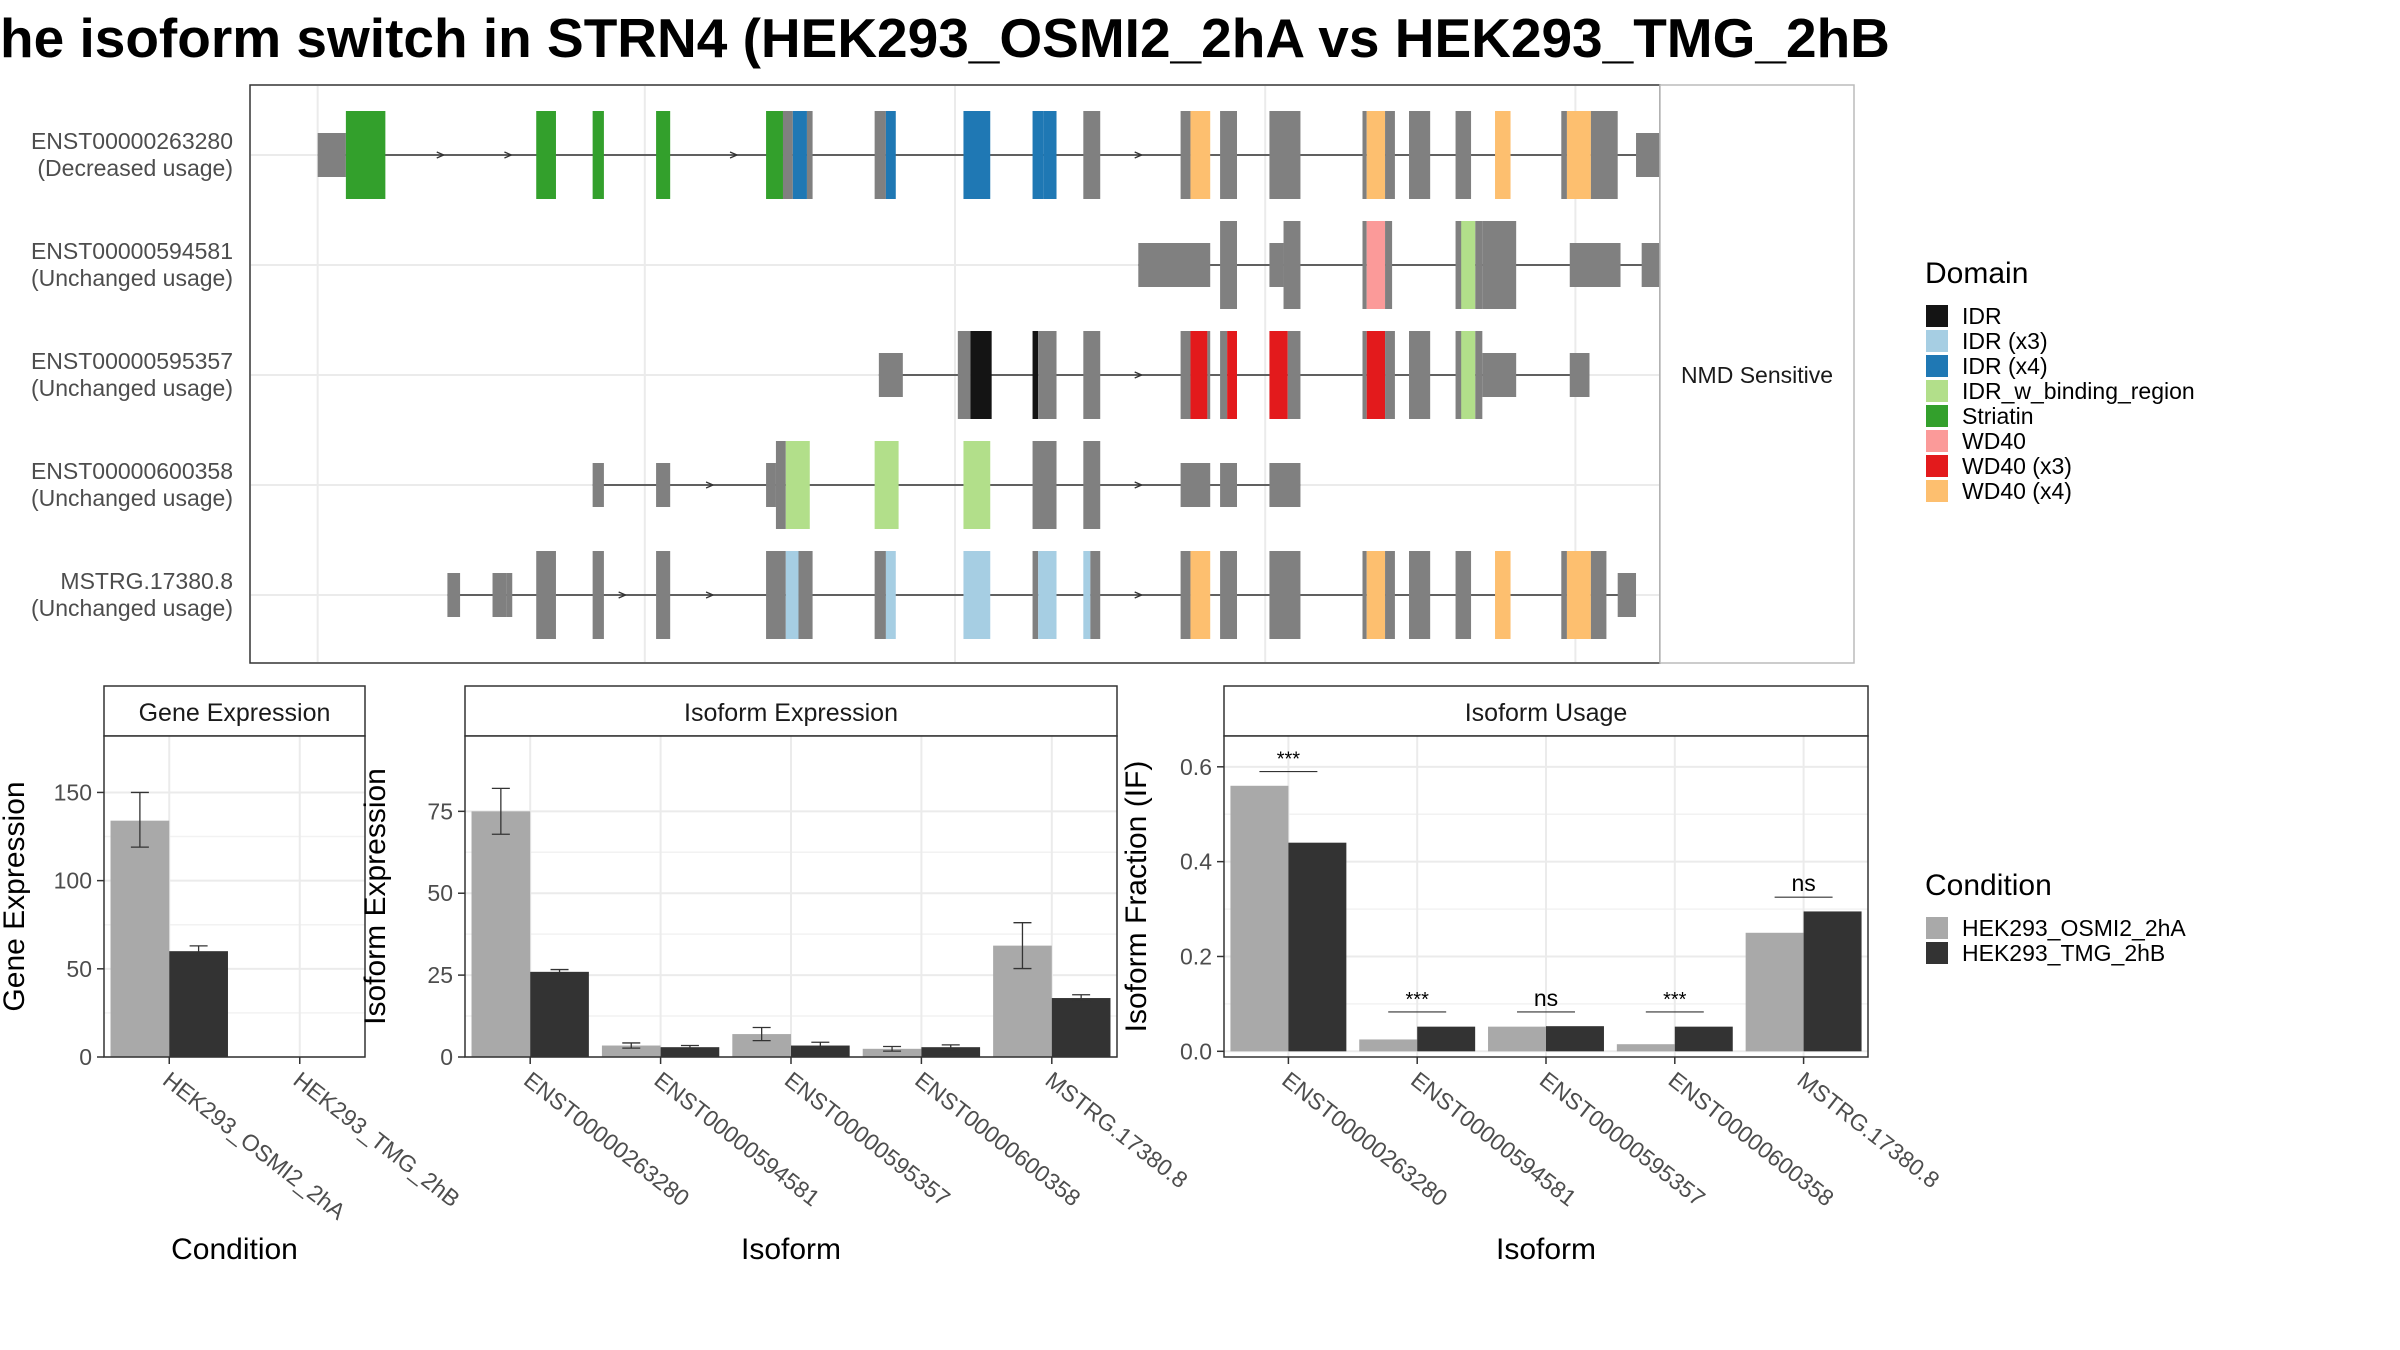 The width and height of the screenshot is (2400, 1350). Describe the element at coordinates (132, 361) in the screenshot. I see `isoform-id-label: ENST00000595357` at that location.